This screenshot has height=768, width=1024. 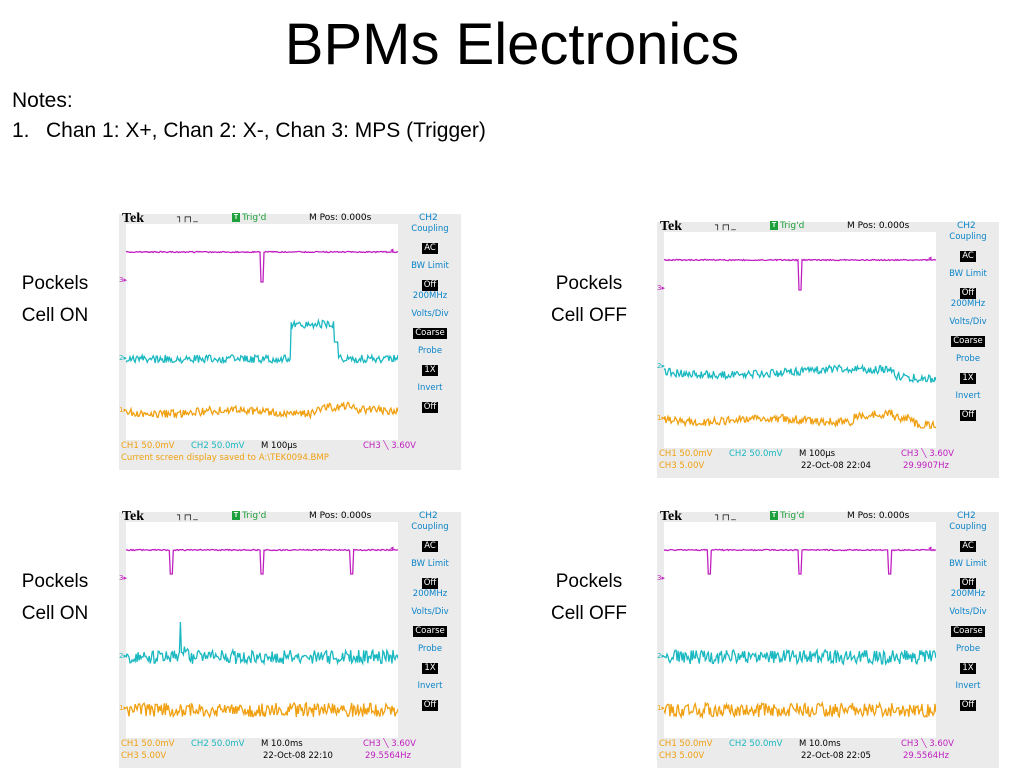 I want to click on notes-heading: Notes:, so click(x=42, y=100).